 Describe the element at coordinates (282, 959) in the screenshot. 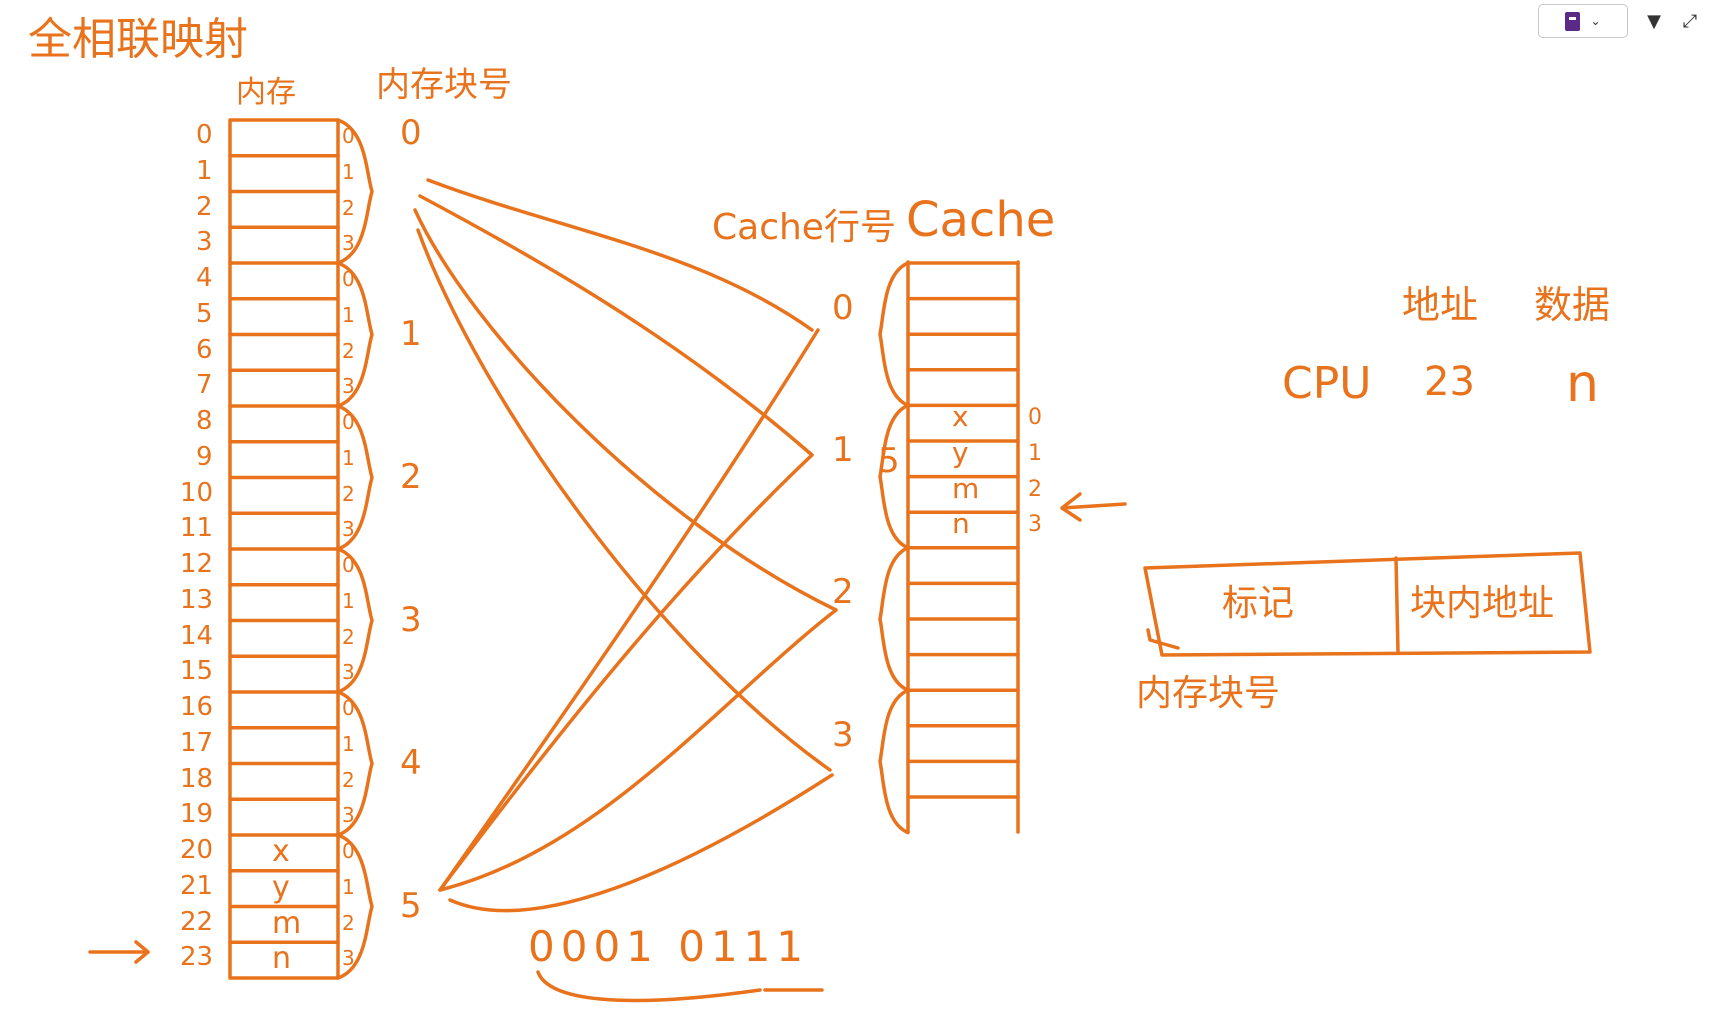

I see `memory-content-value: n` at that location.